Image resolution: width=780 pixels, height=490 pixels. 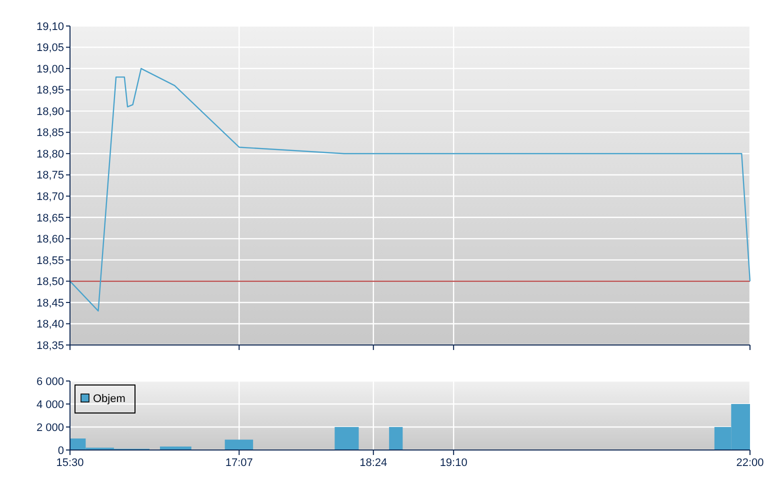 What do you see at coordinates (61, 450) in the screenshot?
I see `y-tick-label: 0` at bounding box center [61, 450].